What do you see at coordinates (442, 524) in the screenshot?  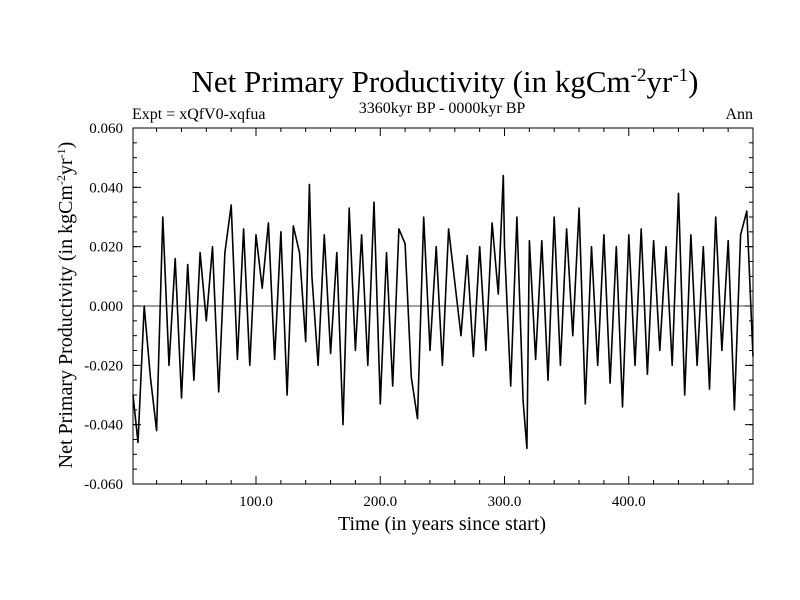 I see `x-axis-label: Time (in years since start)` at bounding box center [442, 524].